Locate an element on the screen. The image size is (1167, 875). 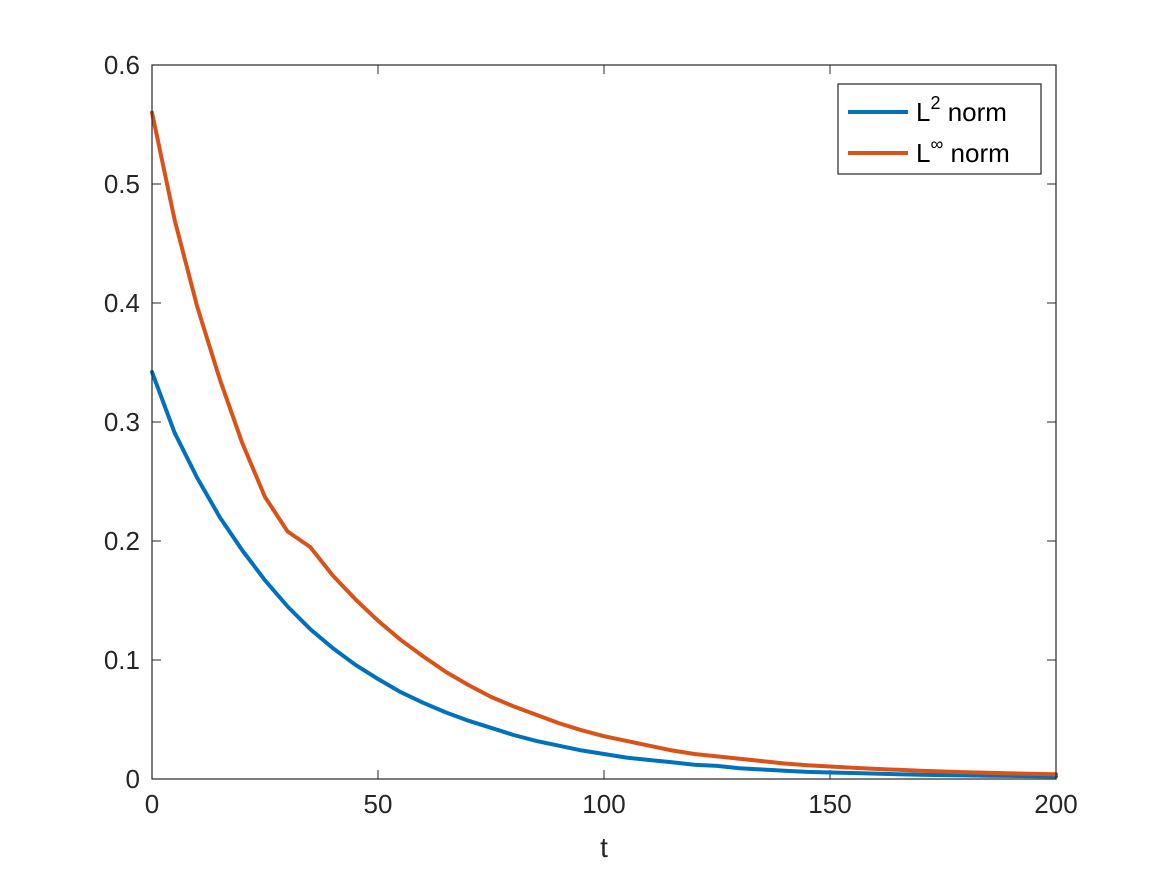
x-axis-label: t is located at coordinates (604, 847).